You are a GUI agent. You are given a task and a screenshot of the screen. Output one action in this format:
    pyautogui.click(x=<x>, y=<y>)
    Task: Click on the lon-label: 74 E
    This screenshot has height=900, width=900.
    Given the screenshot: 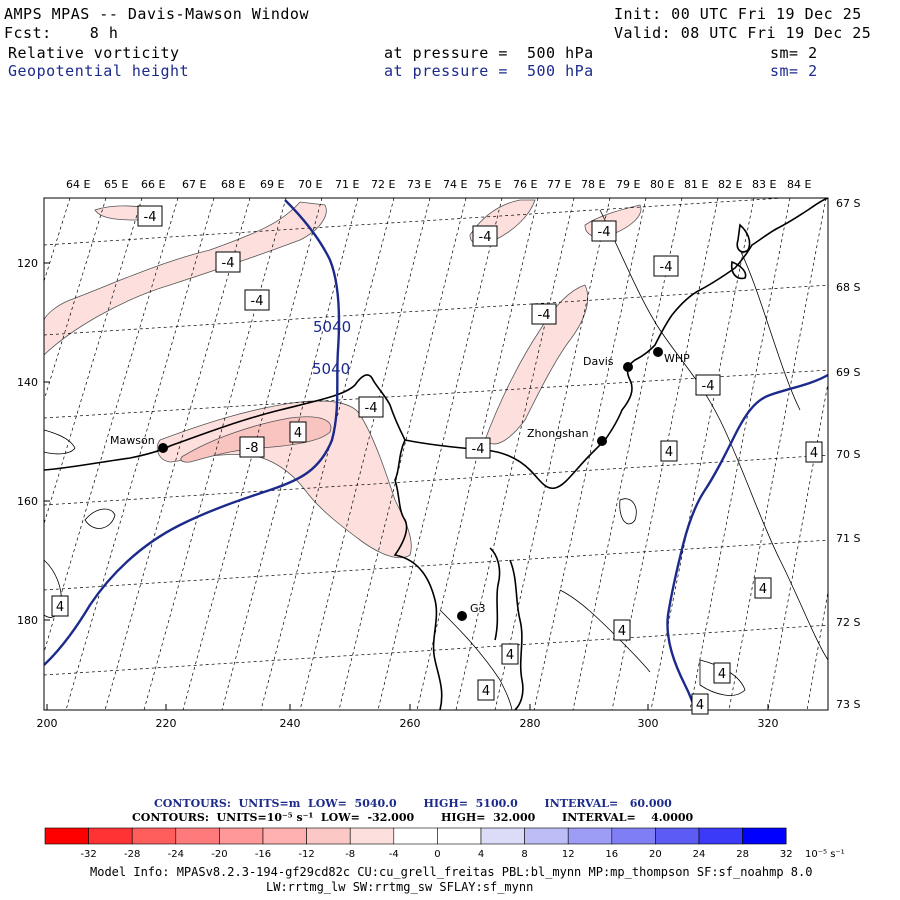 What is the action you would take?
    pyautogui.click(x=455, y=184)
    